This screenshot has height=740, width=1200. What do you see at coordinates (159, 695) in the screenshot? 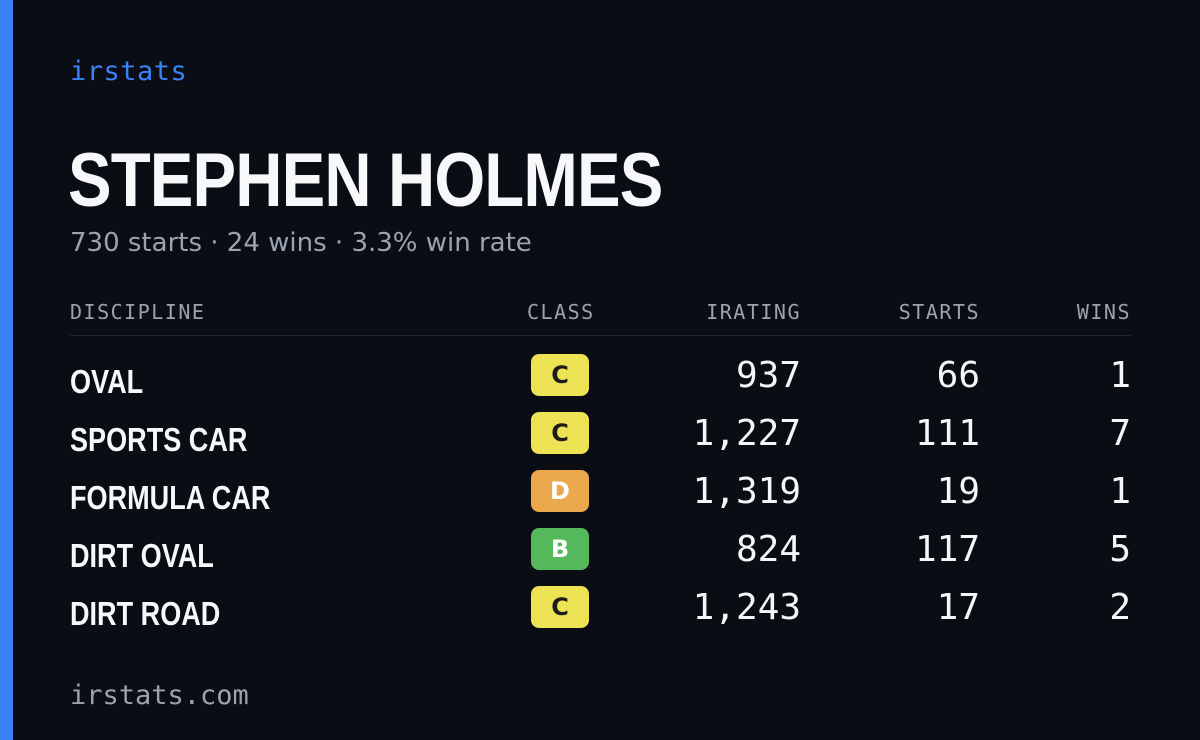
I see `footer-url: irstats.com` at bounding box center [159, 695].